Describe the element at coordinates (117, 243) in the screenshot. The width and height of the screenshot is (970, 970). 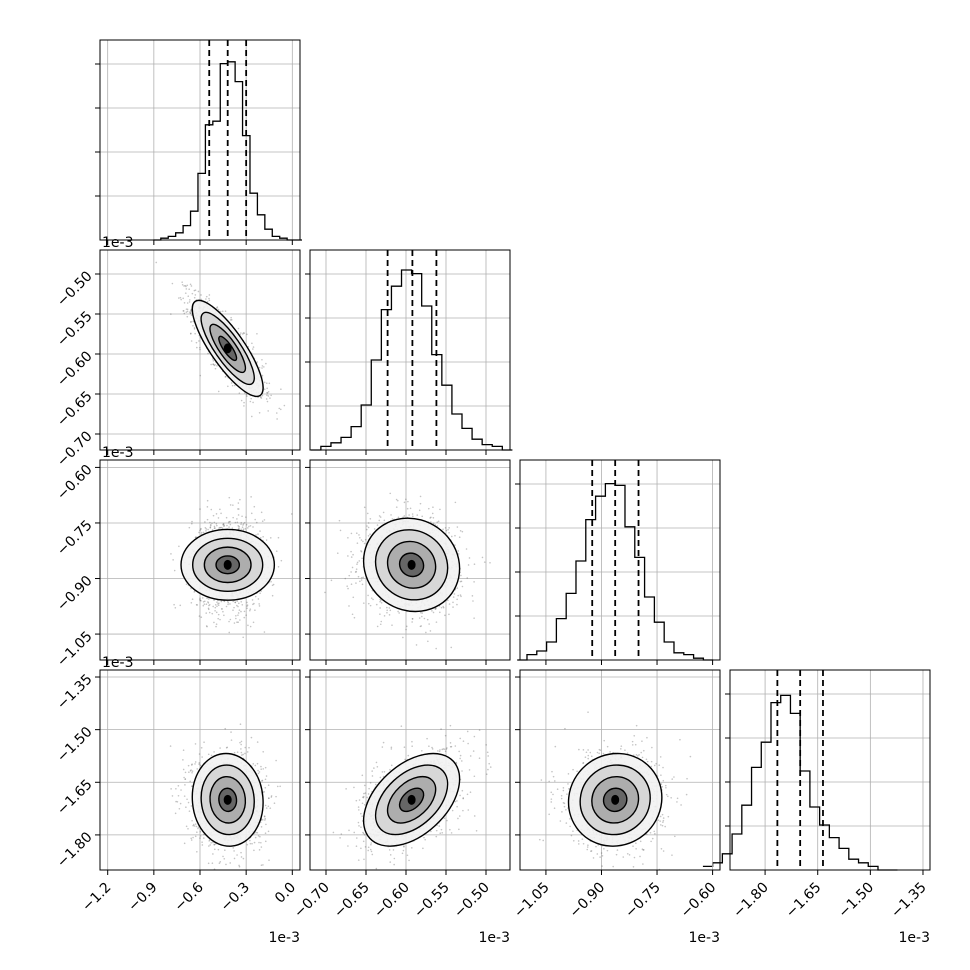
I see `y-scale-label: 1e-3` at that location.